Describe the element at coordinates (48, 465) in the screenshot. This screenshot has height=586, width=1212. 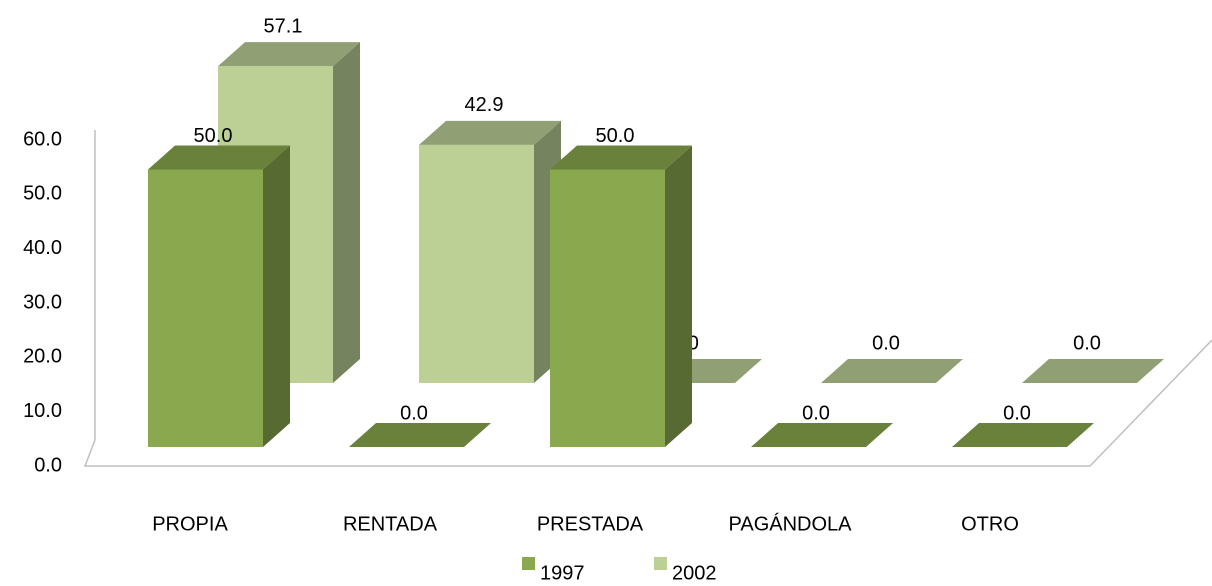
I see `y-tick-label: 0.0` at that location.